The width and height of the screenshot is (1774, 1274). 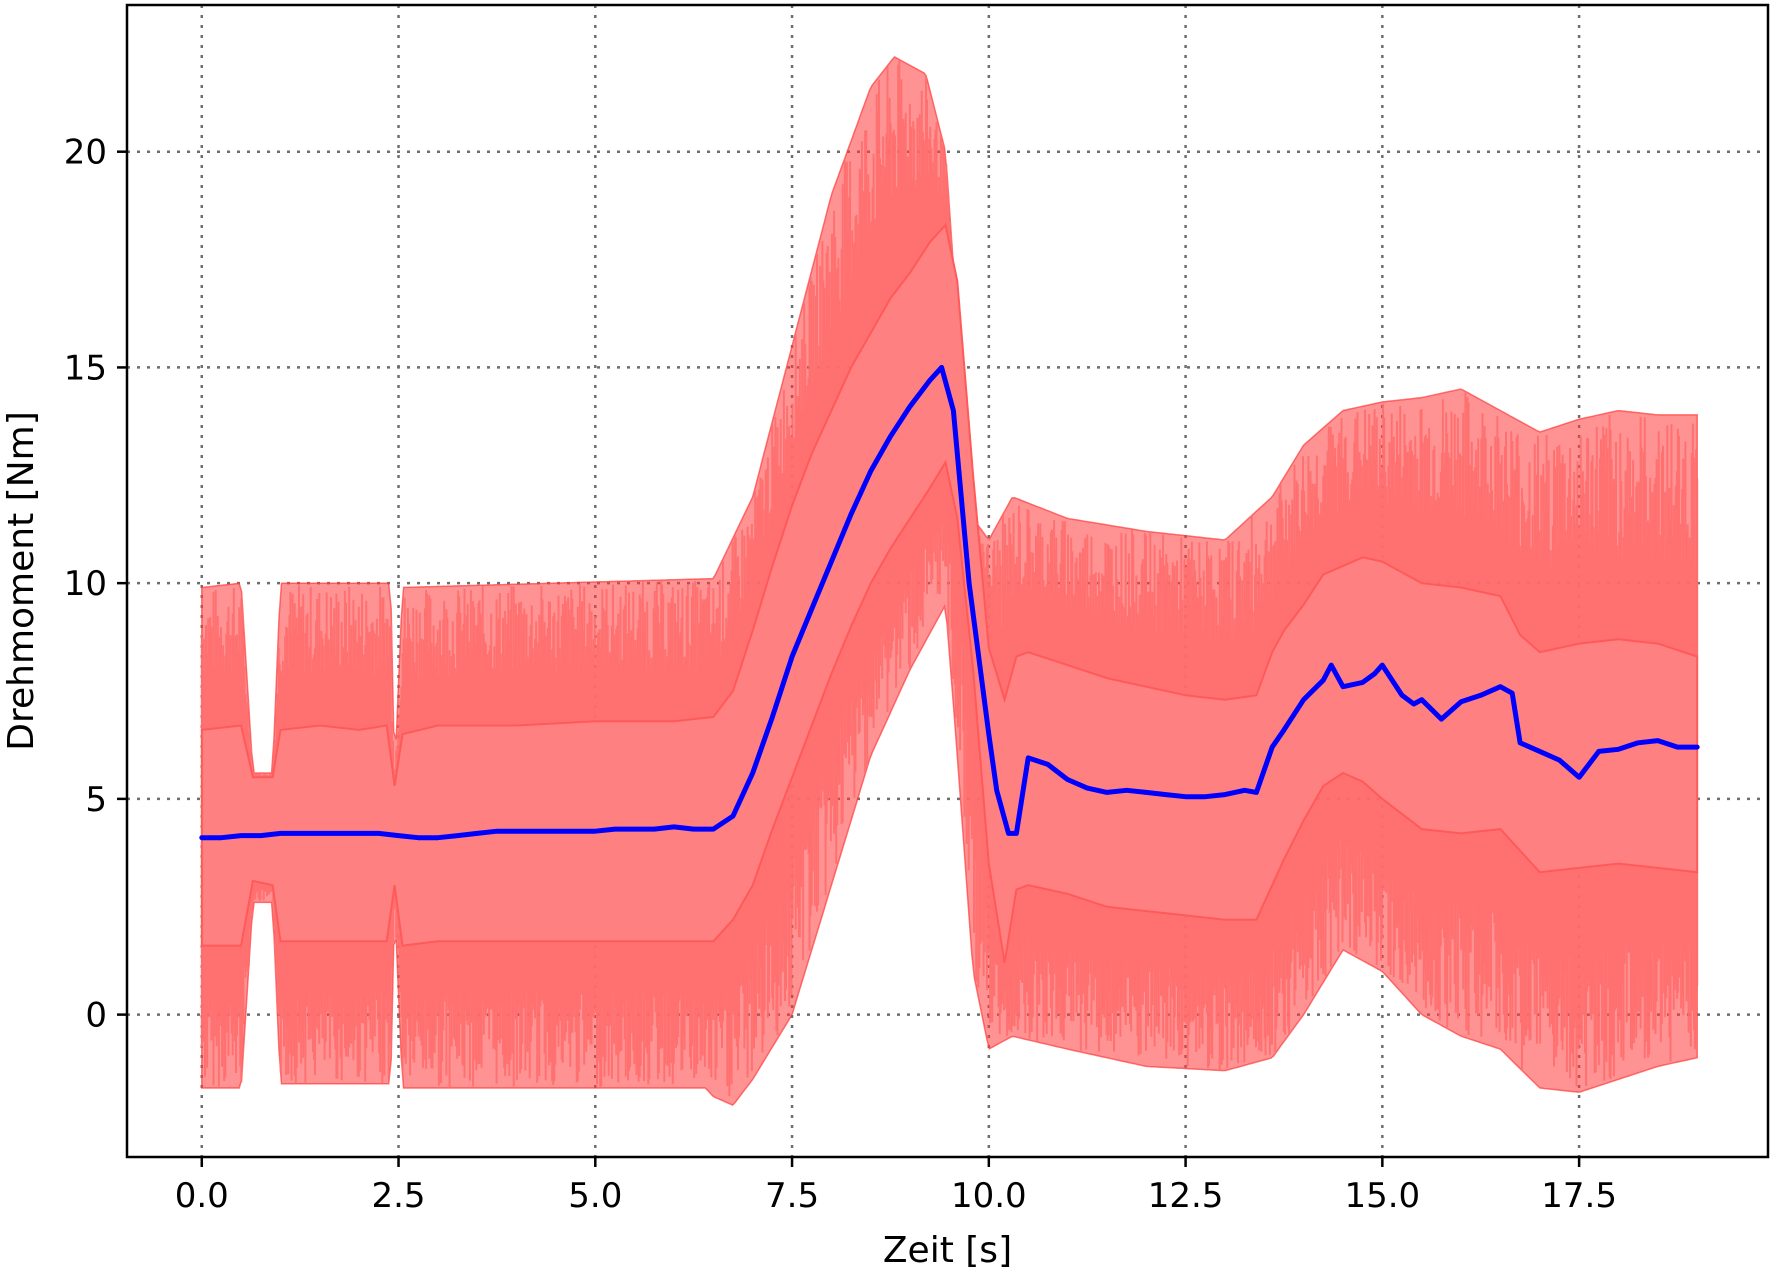 What do you see at coordinates (85, 584) in the screenshot?
I see `y-tick-label: 10` at bounding box center [85, 584].